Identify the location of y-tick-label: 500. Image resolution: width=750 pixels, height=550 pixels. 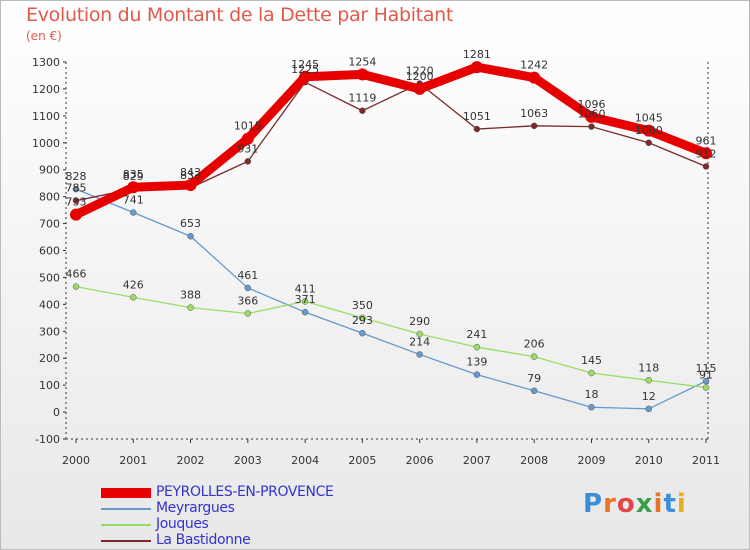
(49, 277).